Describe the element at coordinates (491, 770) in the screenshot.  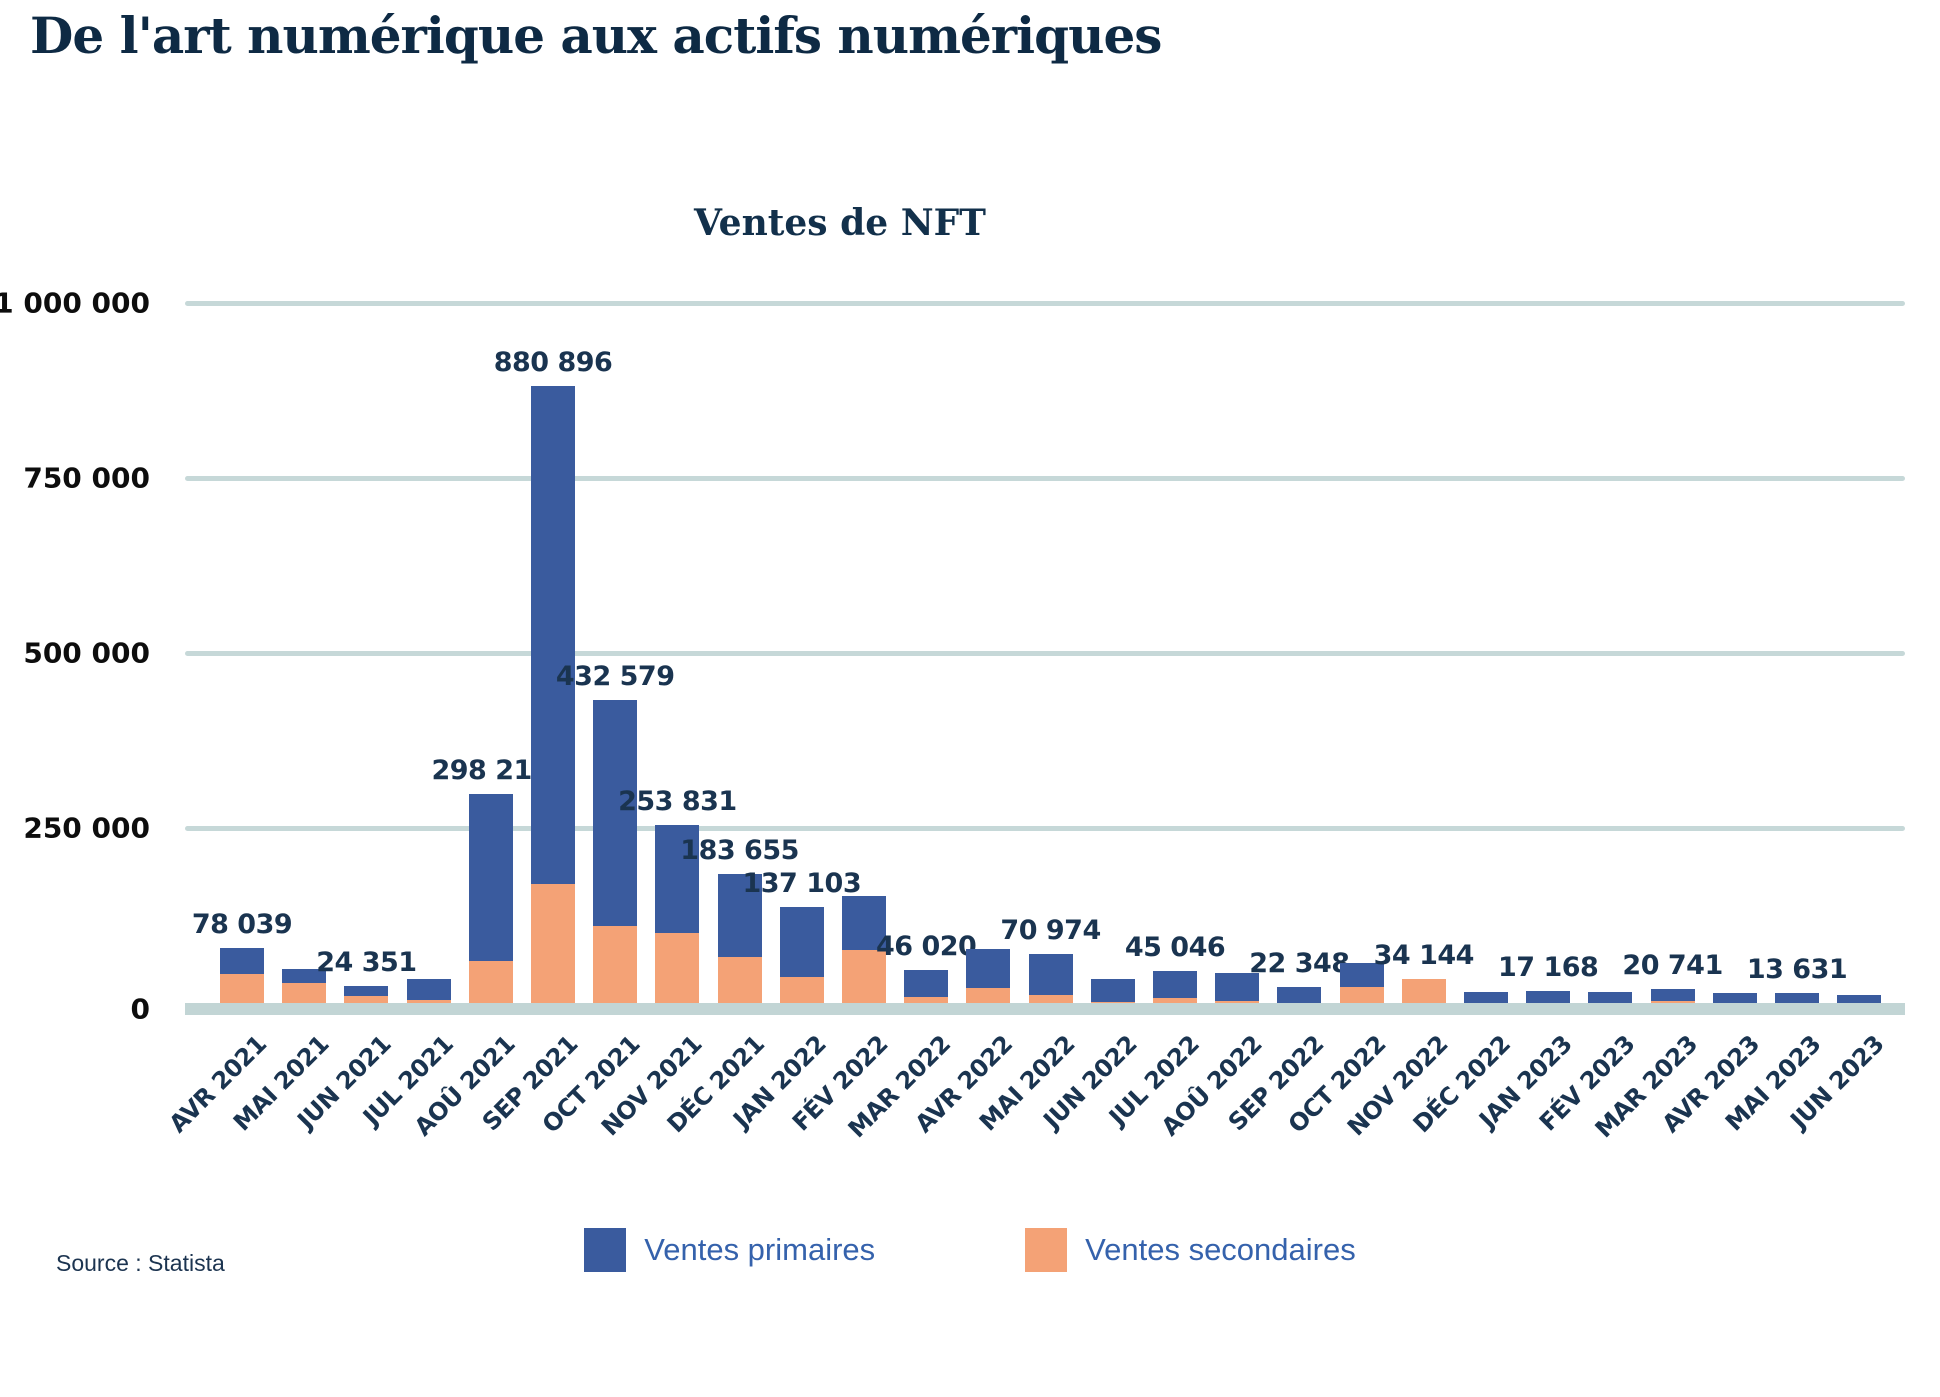
I see `bar-value-label: 298 210` at that location.